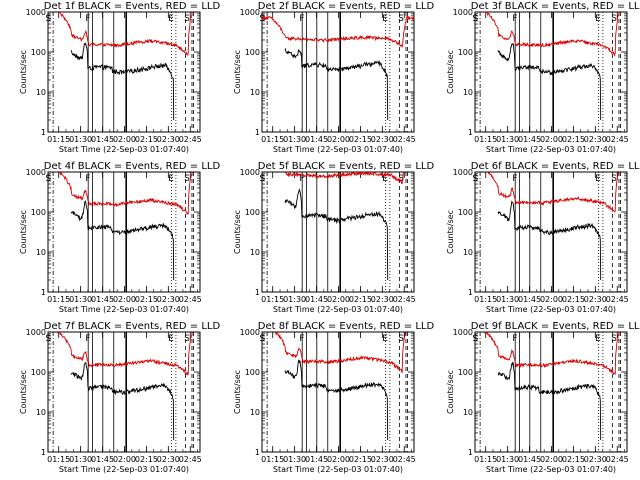 The height and width of the screenshot is (480, 640). I want to click on panel-title: Det 6f BLACK = Events, RED = LLD, so click(555, 166).